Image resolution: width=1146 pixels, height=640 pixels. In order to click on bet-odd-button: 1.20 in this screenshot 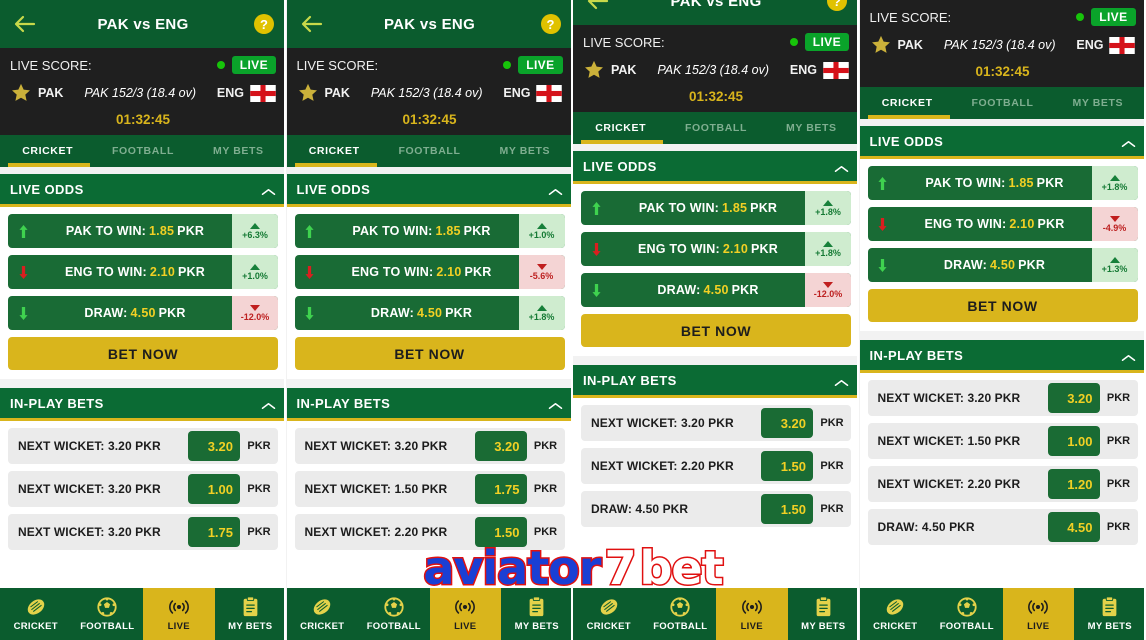, I will do `click(1073, 484)`.